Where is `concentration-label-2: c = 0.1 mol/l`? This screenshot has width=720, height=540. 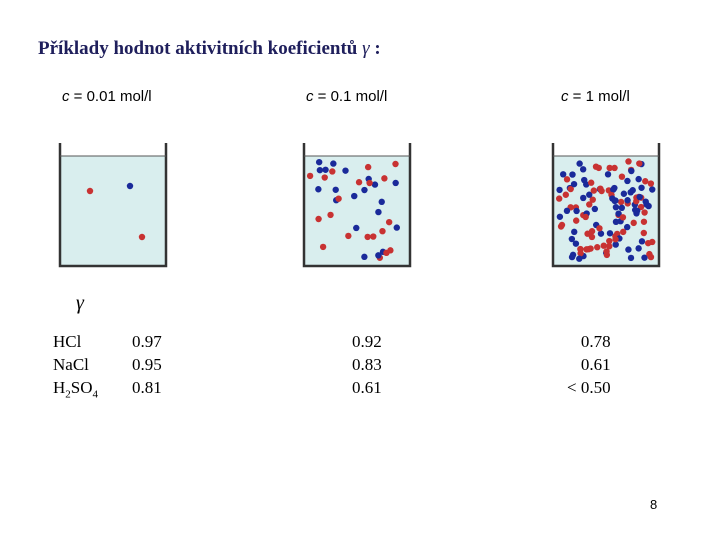
concentration-label-2: c = 0.1 mol/l is located at coordinates (347, 96).